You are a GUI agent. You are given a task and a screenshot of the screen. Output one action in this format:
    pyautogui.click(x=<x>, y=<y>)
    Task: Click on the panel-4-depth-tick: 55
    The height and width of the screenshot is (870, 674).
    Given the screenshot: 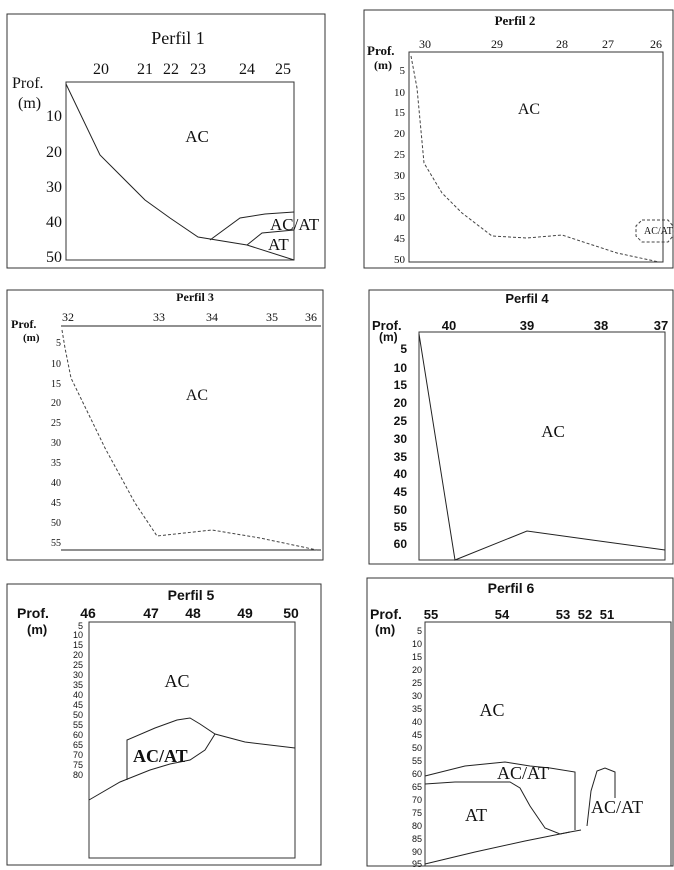 What is the action you would take?
    pyautogui.click(x=401, y=527)
    